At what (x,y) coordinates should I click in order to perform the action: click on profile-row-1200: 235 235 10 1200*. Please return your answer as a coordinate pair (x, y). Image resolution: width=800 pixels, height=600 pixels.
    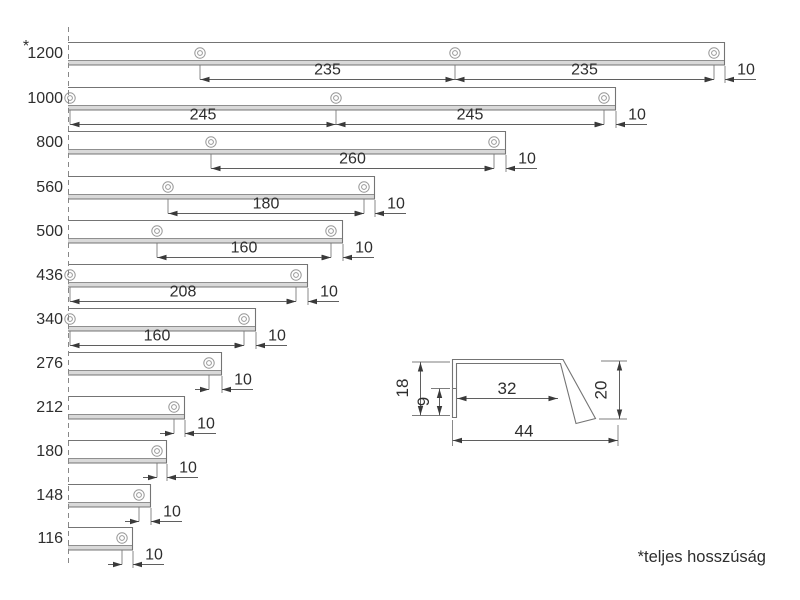
    Looking at the image, I should click on (389, 60).